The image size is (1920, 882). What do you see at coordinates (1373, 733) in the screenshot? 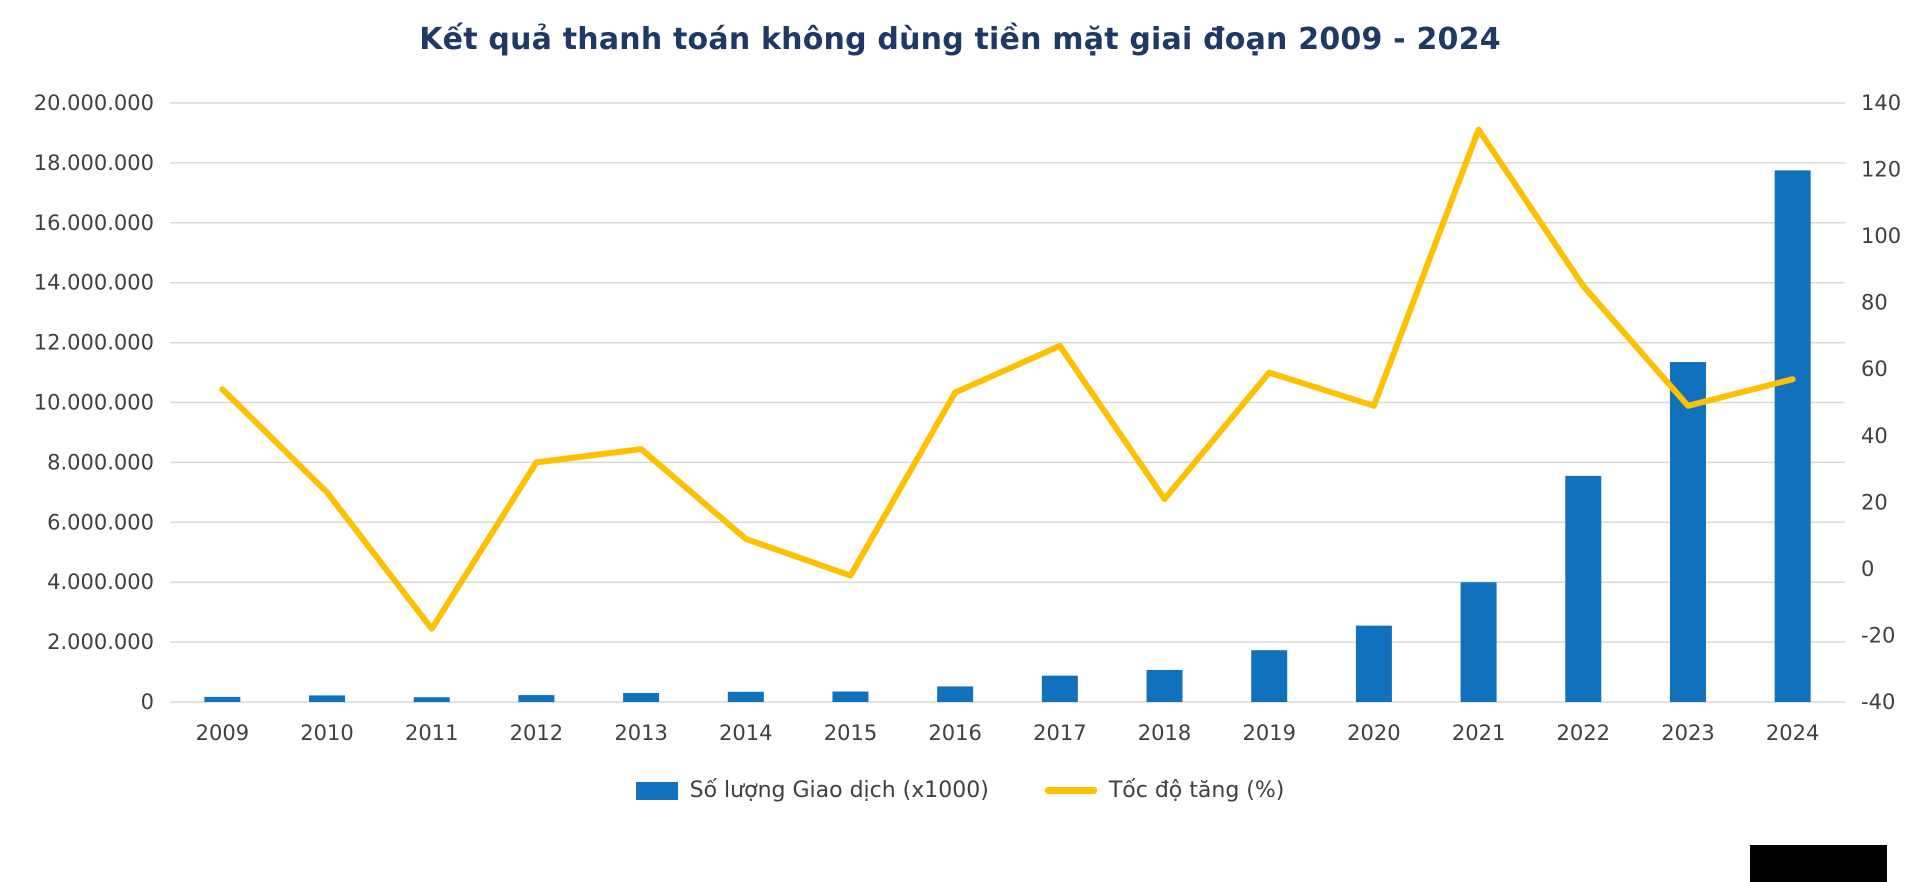
I see `x-axis-label: 2020` at bounding box center [1373, 733].